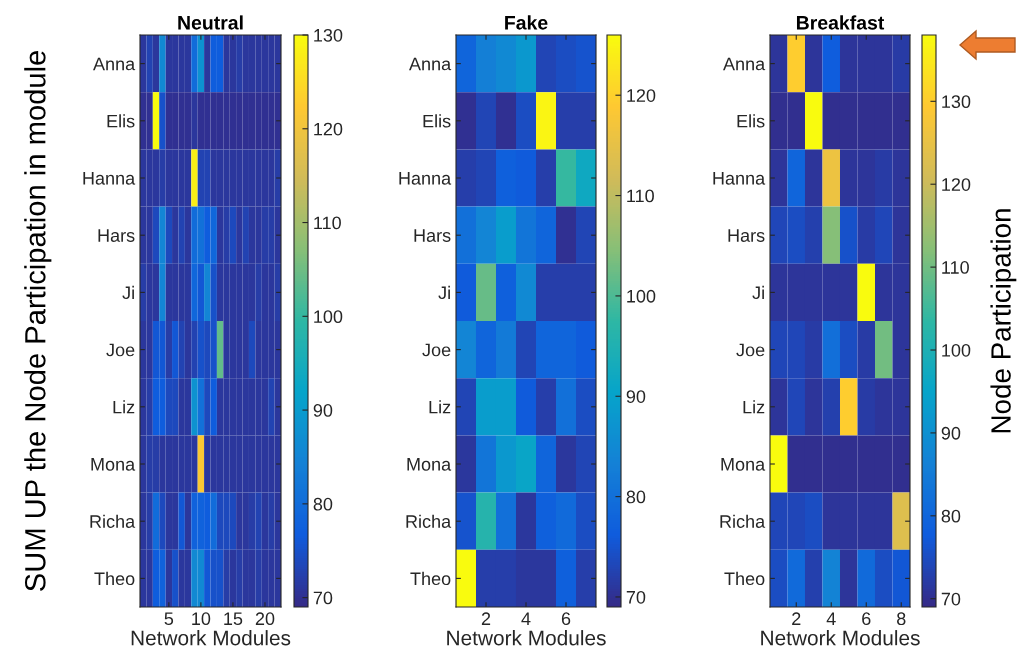 This screenshot has width=1025, height=656. What do you see at coordinates (526, 22) in the screenshot?
I see `chart-title: Fake` at bounding box center [526, 22].